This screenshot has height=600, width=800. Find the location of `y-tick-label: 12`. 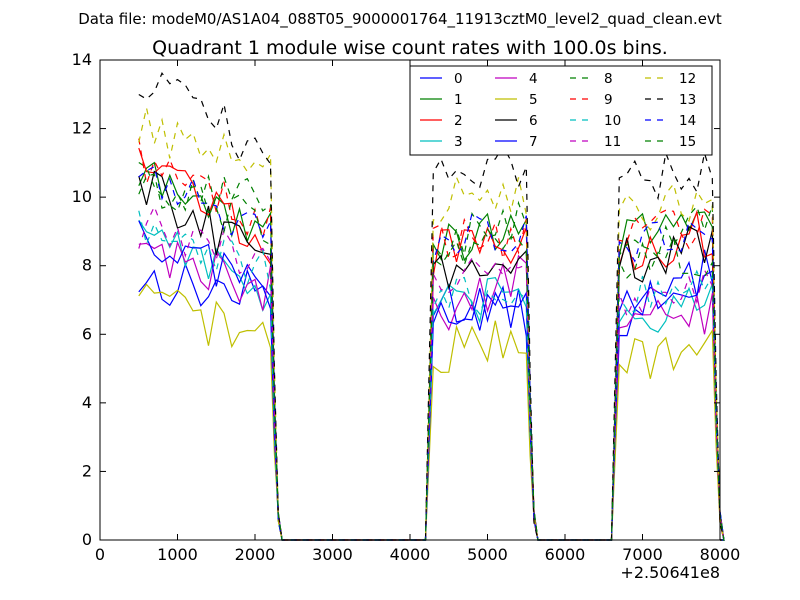

y-tick-label: 12 is located at coordinates (82, 128).